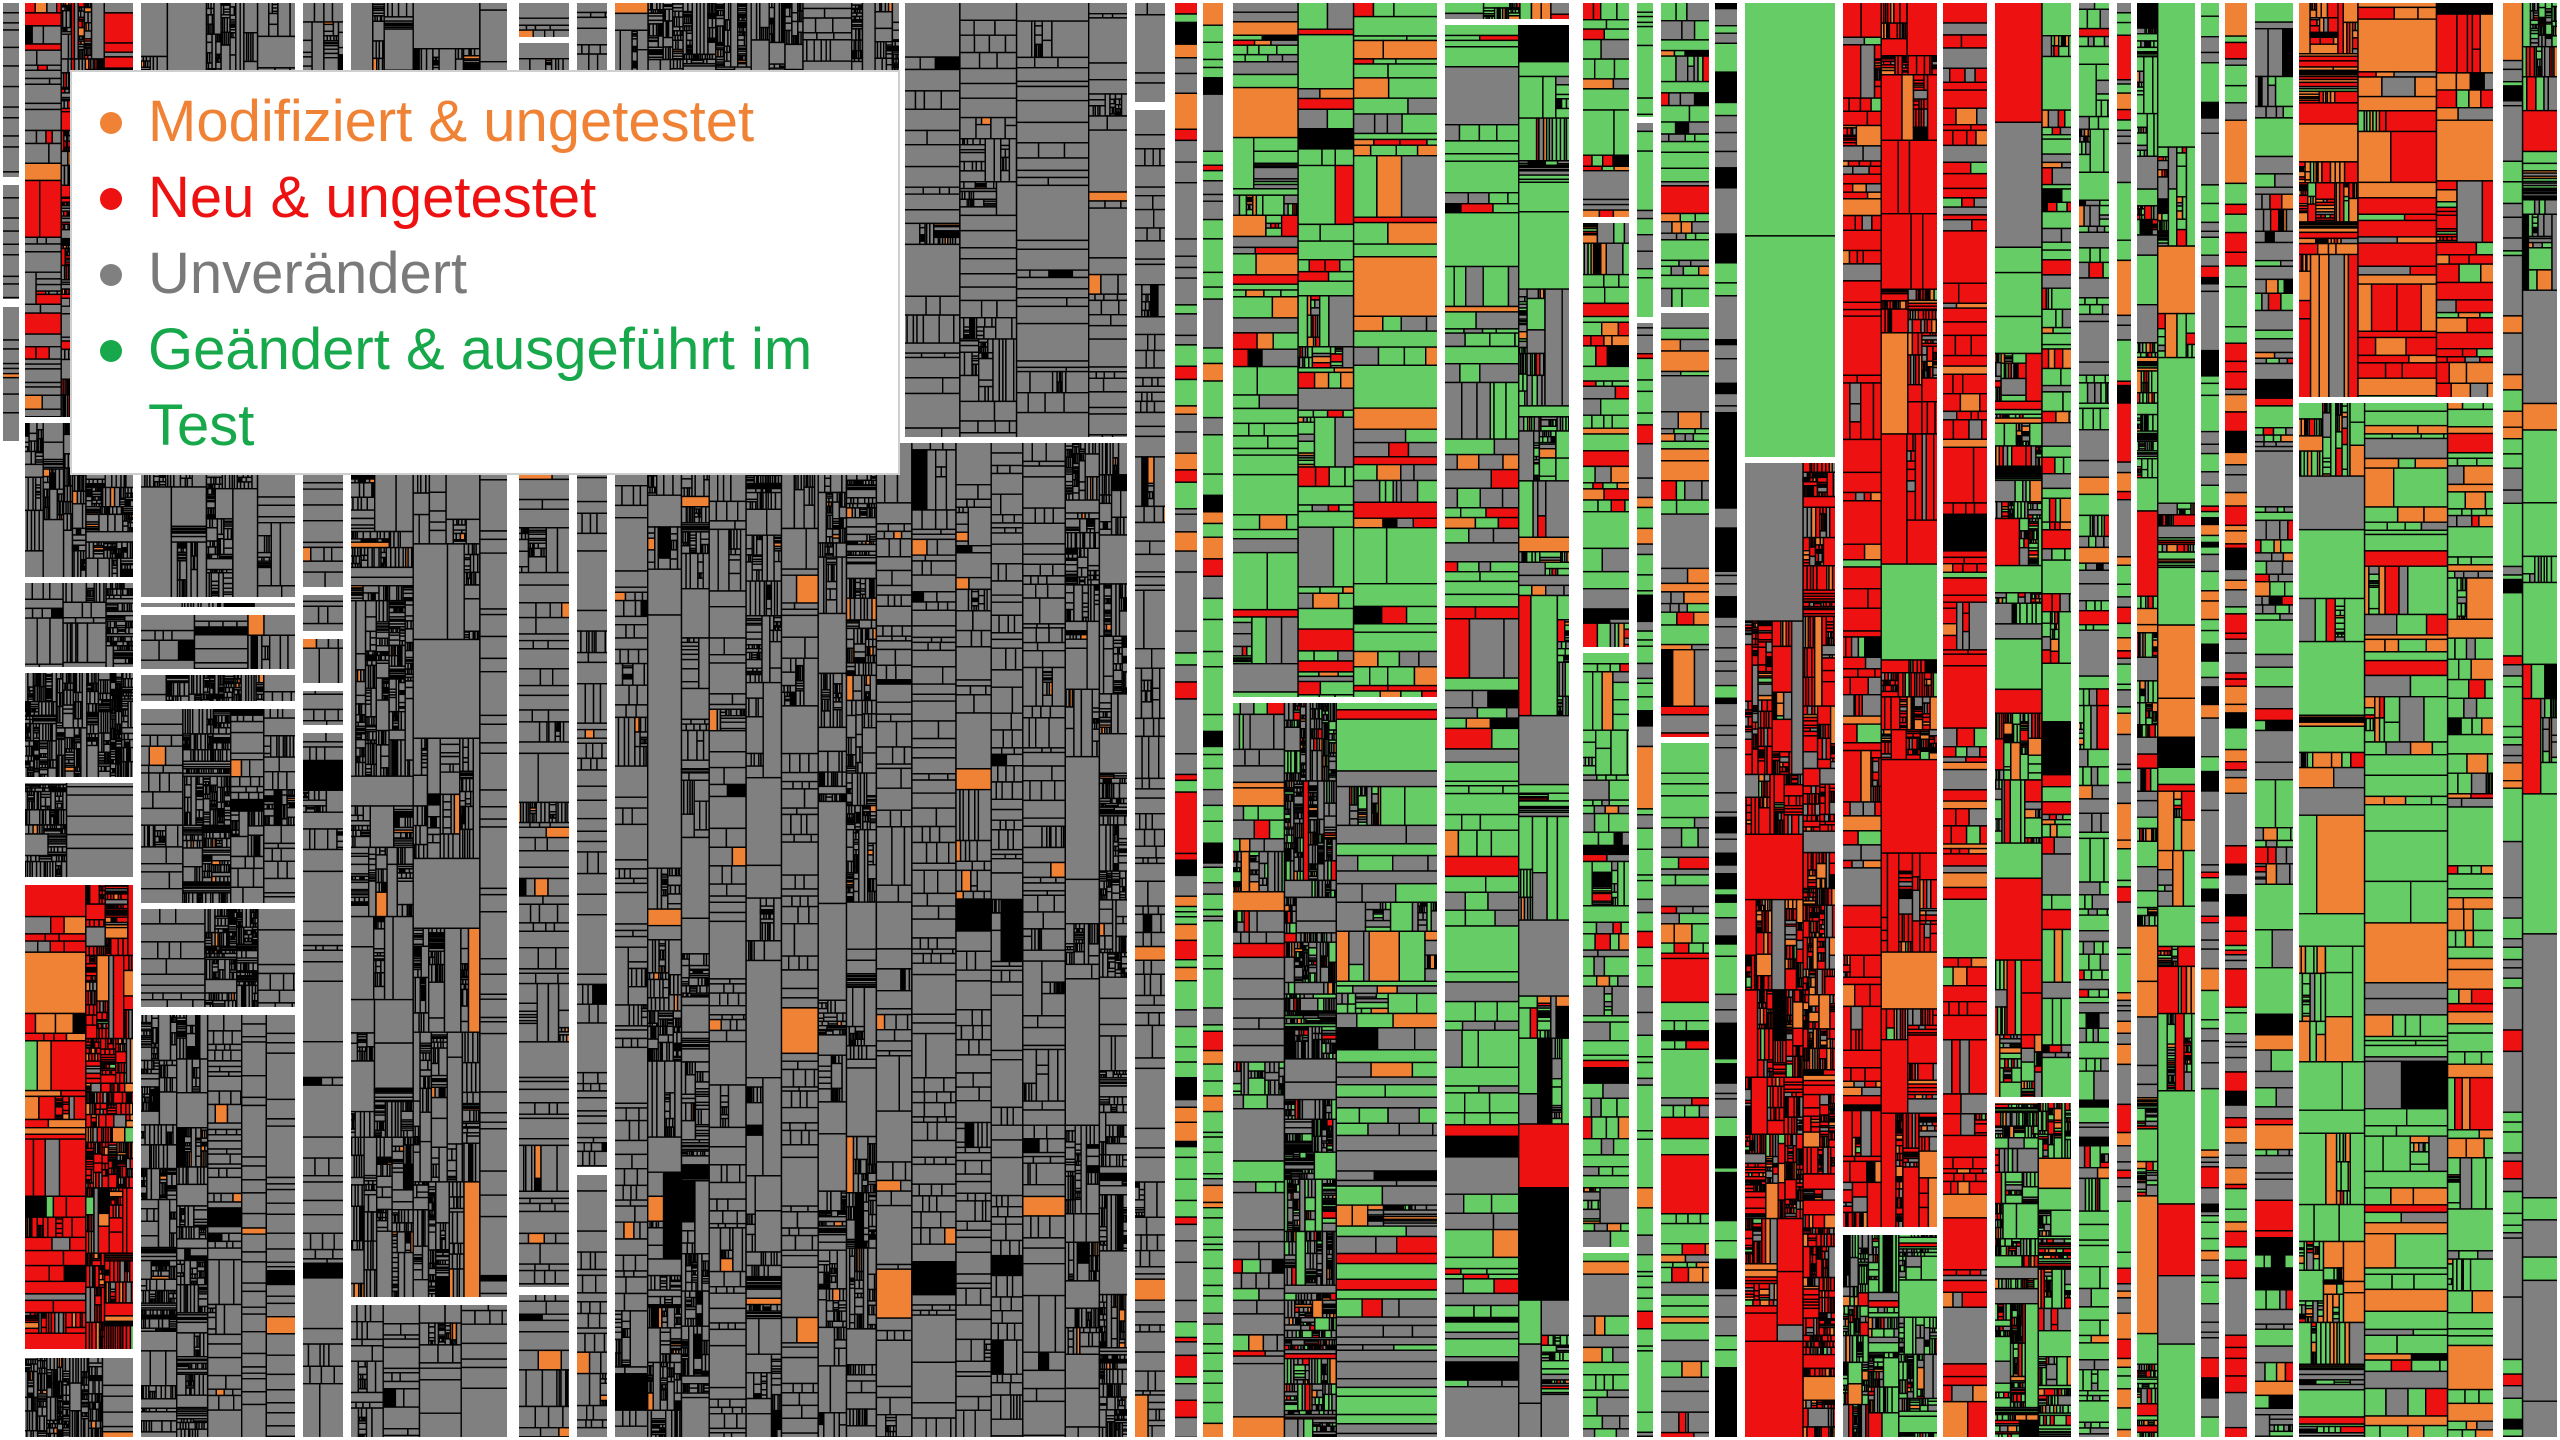 The height and width of the screenshot is (1440, 2560). I want to click on legend-item-modified-untested: Modifiziert & ungetestet, so click(488, 122).